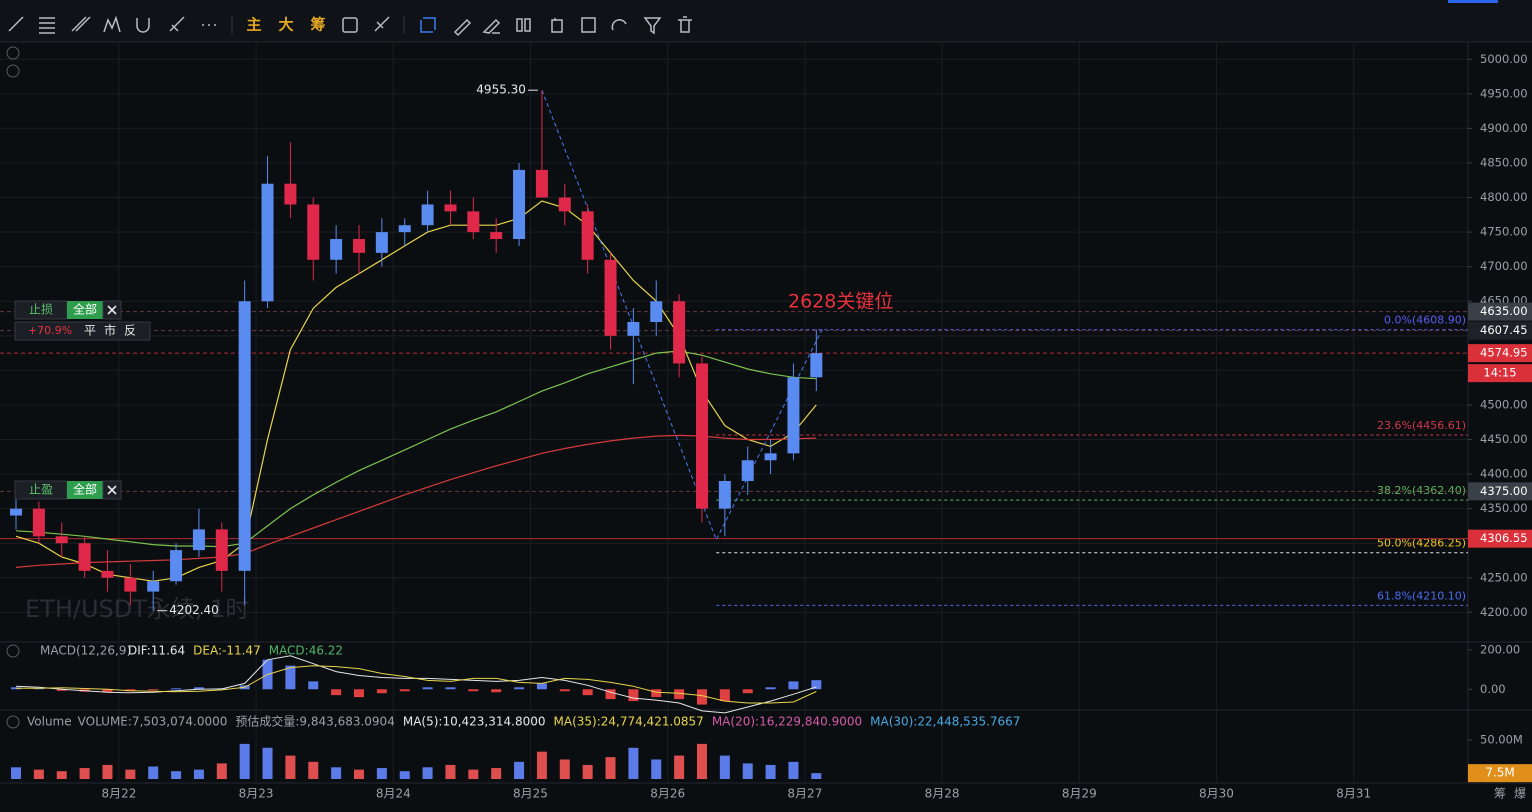  Describe the element at coordinates (1520, 794) in the screenshot. I see `corner-label: 爆` at that location.